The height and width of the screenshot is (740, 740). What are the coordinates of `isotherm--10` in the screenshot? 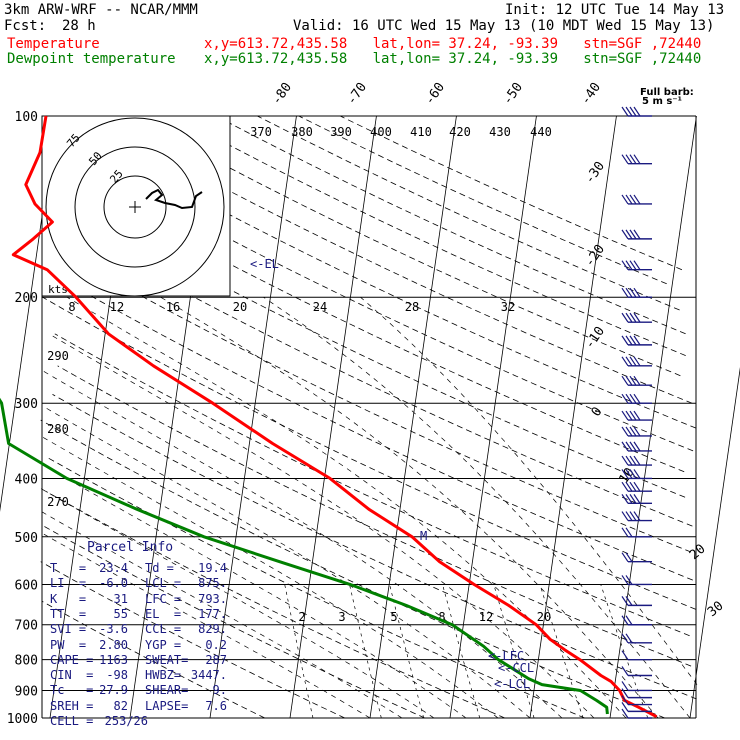 It's located at (413, 417).